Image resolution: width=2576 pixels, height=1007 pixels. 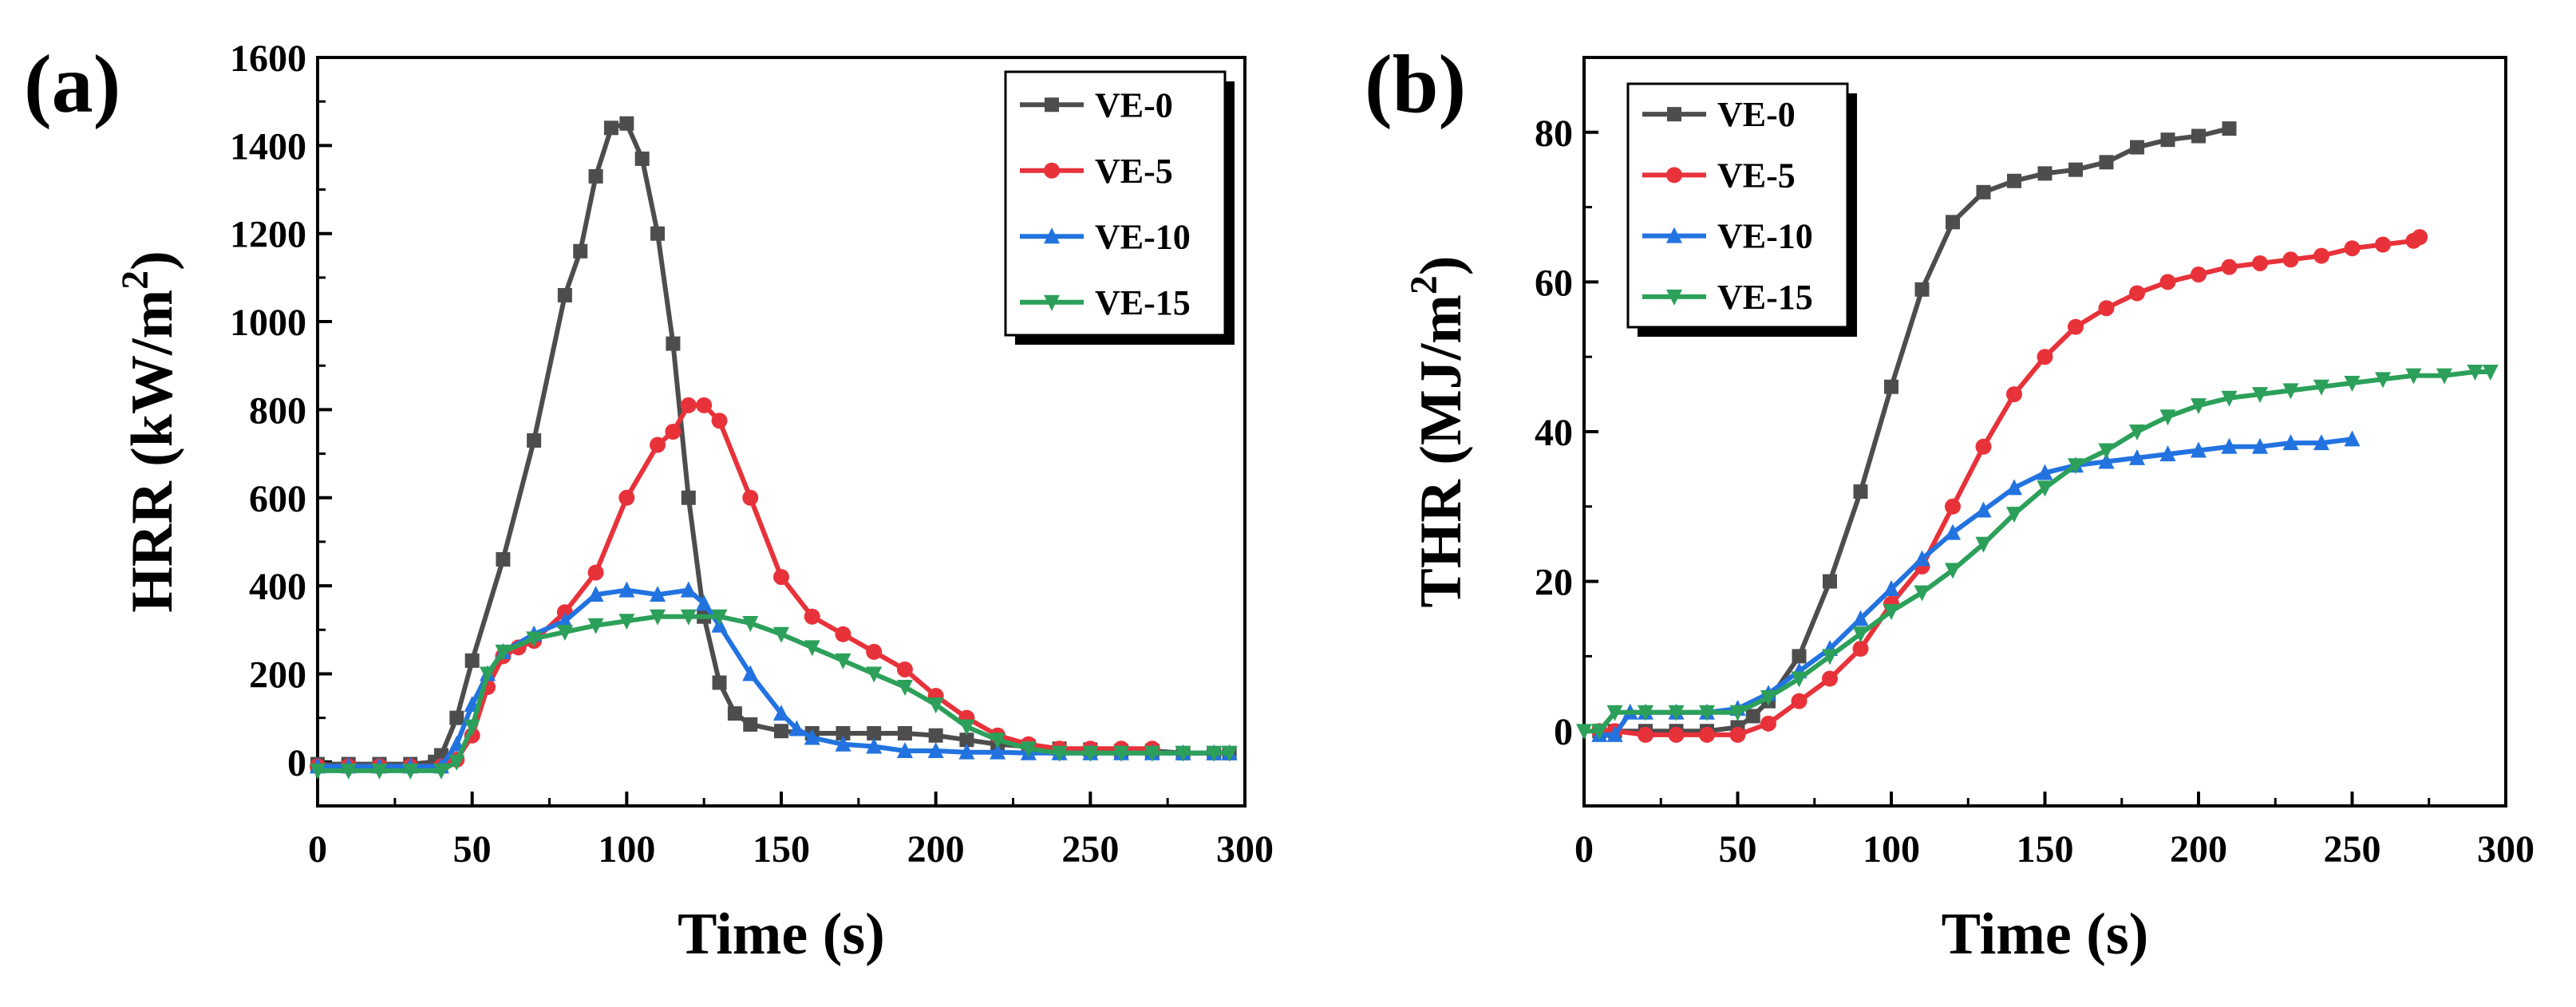 What do you see at coordinates (1245, 849) in the screenshot?
I see `x-tick-label: 300` at bounding box center [1245, 849].